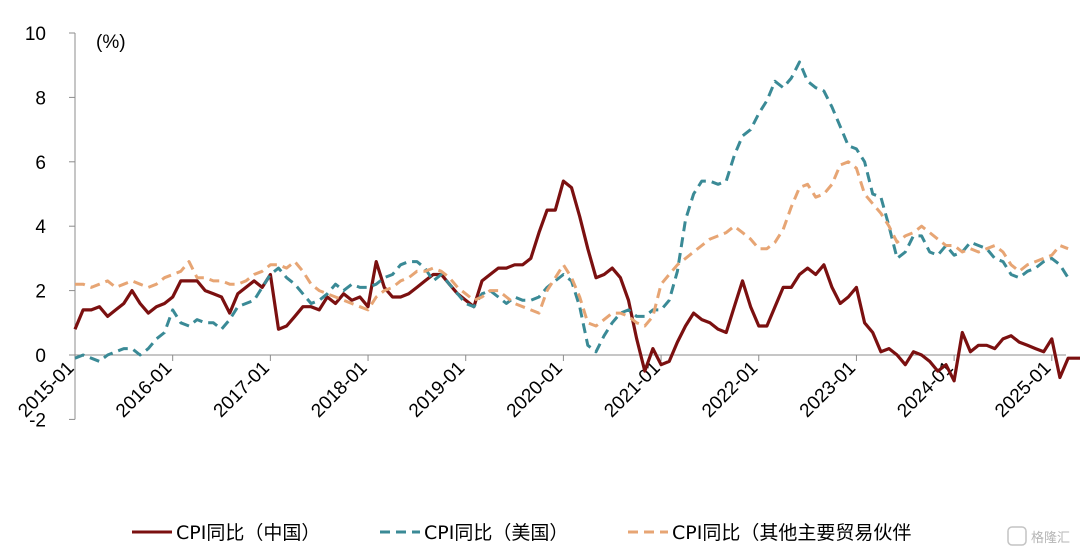  I want to click on legend-label-1: CPI同比（美国）, so click(496, 533).